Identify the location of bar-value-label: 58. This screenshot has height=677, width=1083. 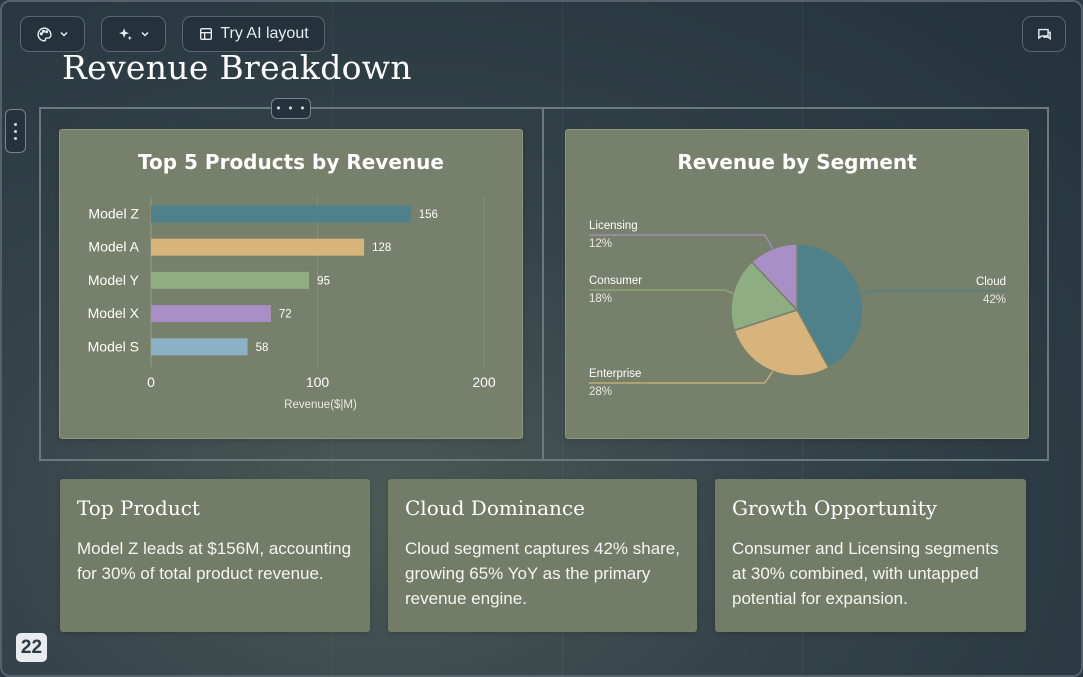
(262, 348).